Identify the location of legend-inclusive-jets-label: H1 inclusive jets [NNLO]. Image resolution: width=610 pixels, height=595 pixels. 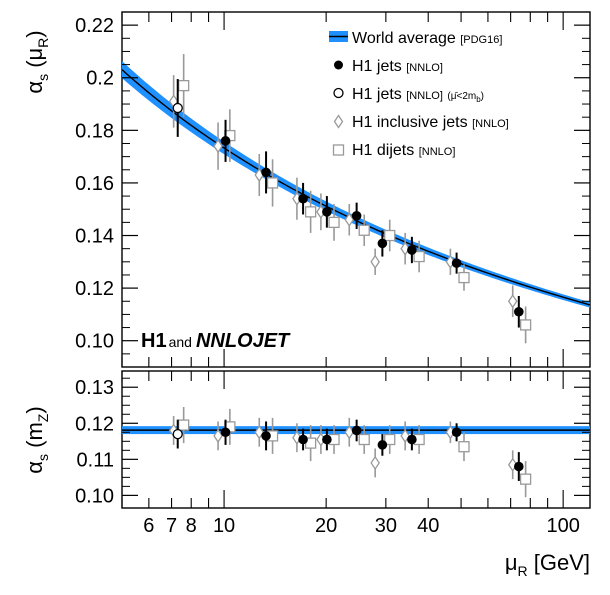
(430, 122).